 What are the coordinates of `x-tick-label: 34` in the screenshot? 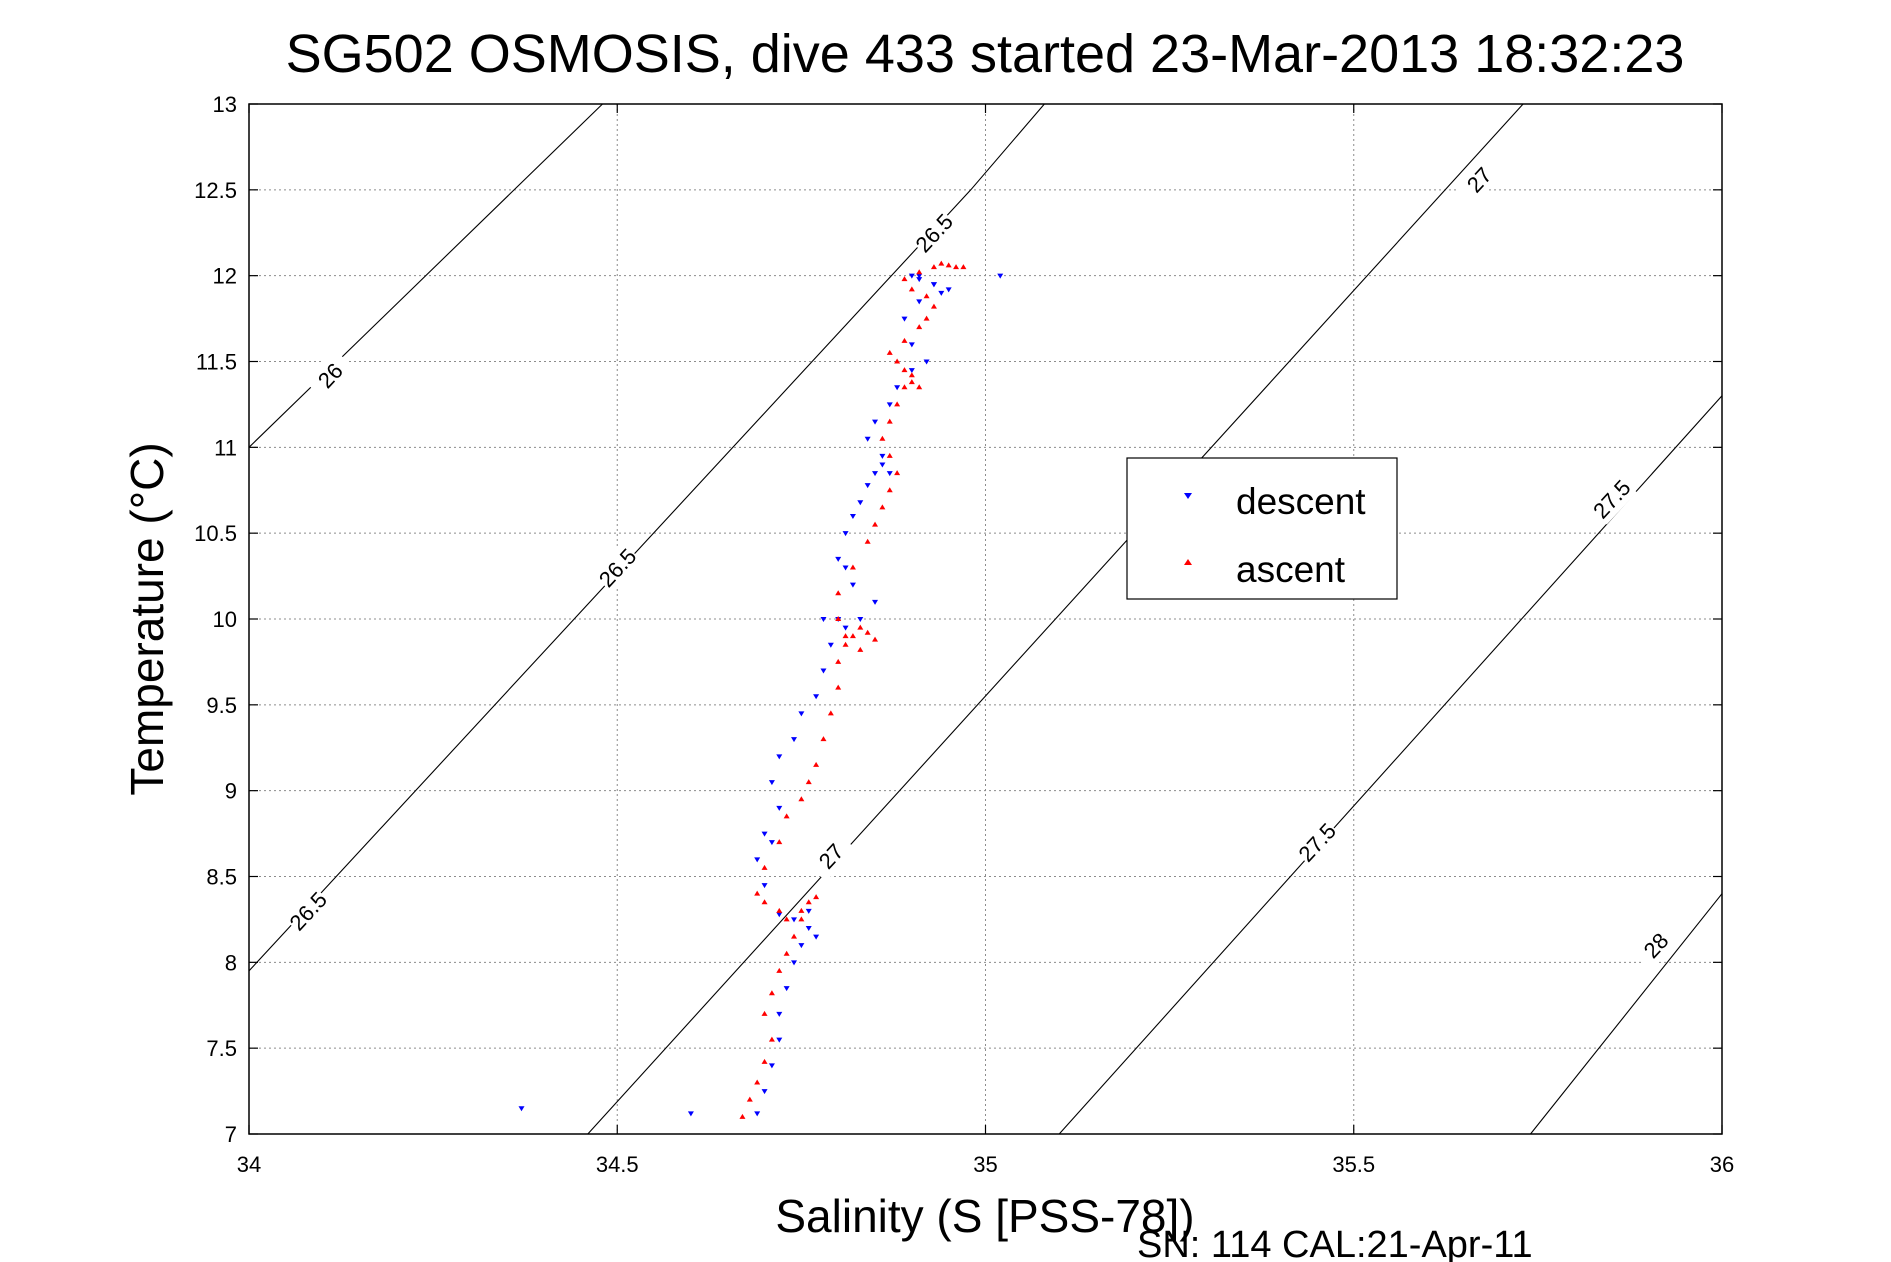 It's located at (249, 1164).